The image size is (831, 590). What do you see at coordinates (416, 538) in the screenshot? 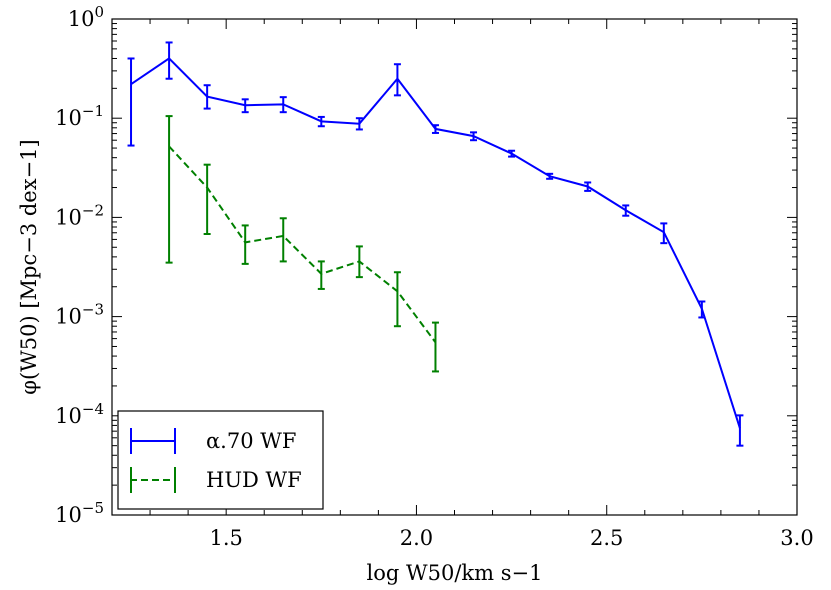
I see `x-tick-label: 2.0` at bounding box center [416, 538].